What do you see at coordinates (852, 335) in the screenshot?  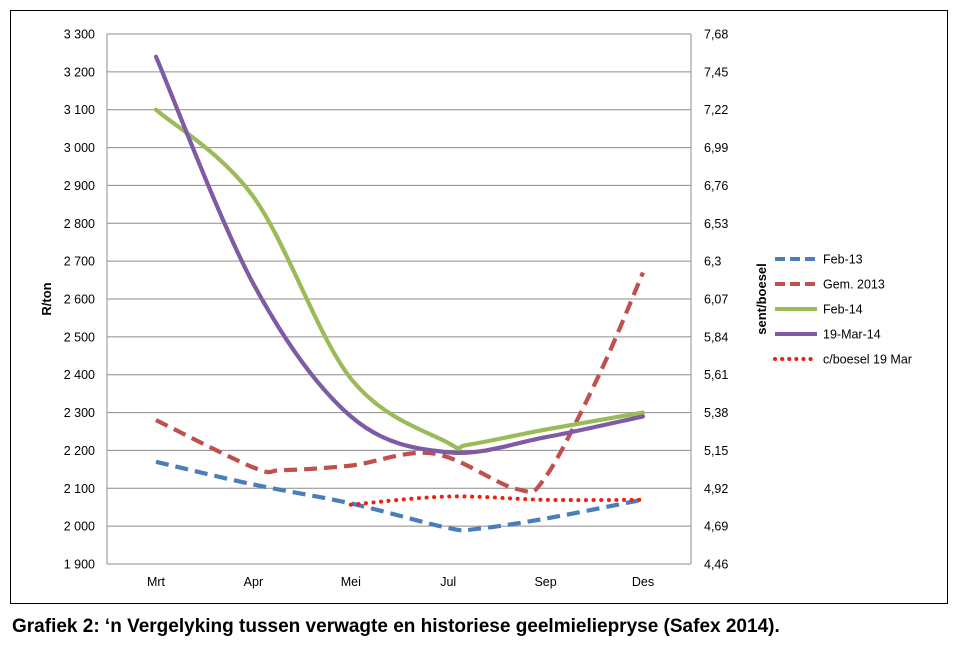 I see `legend-label: 19-Mar-14` at bounding box center [852, 335].